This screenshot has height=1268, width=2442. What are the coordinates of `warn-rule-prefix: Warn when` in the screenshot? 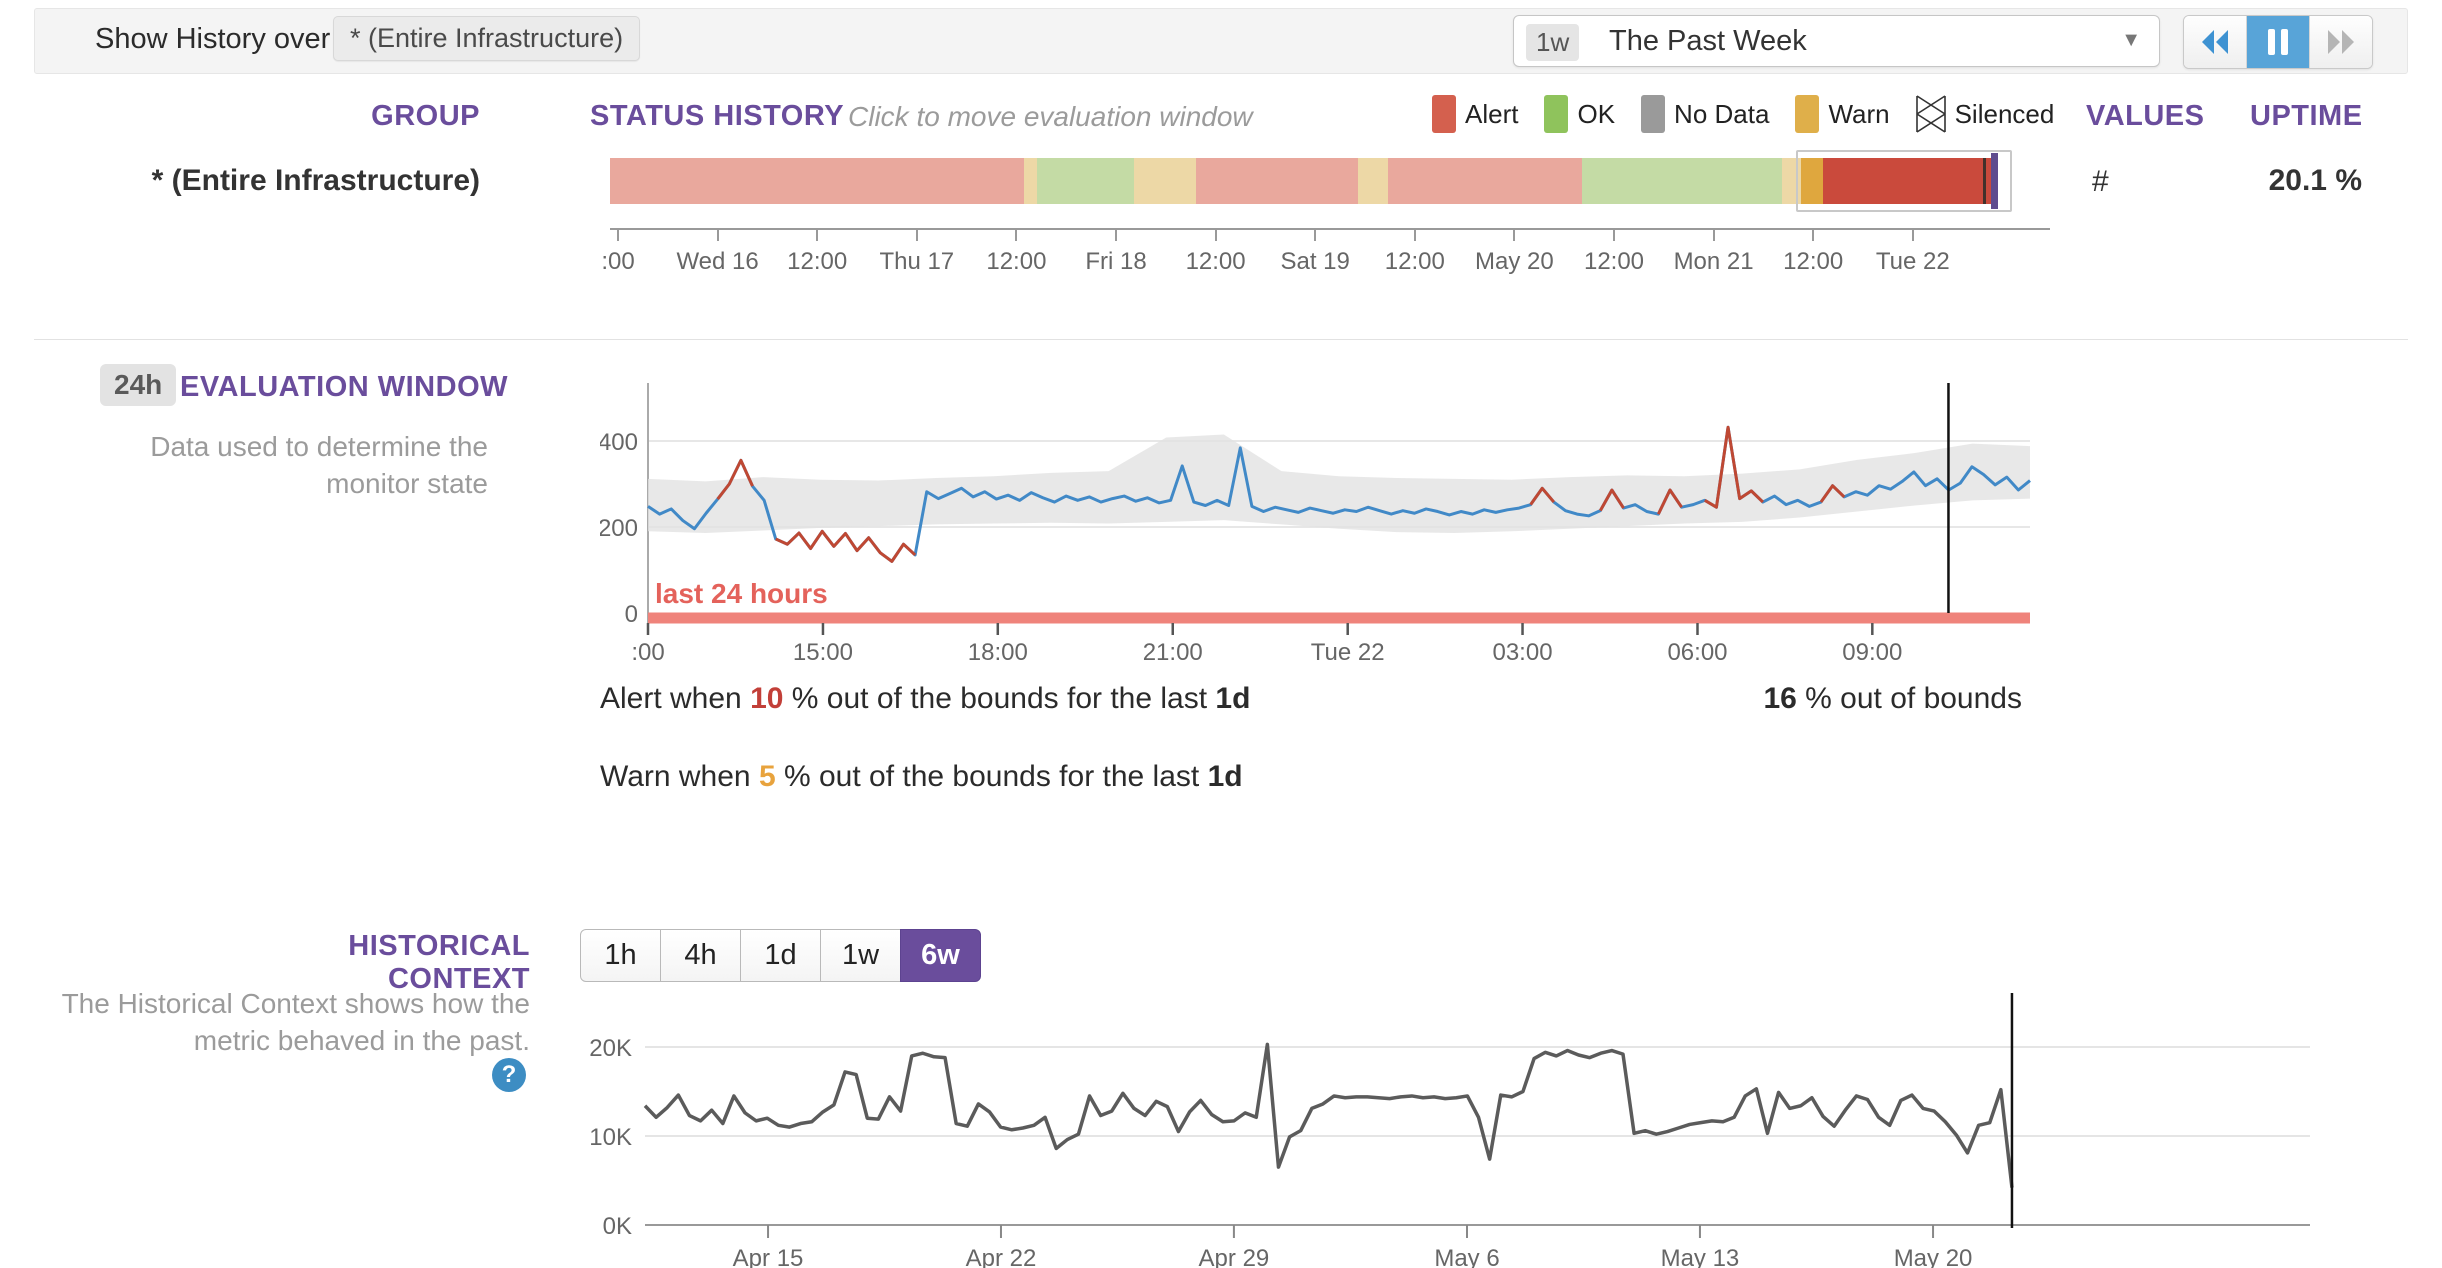 It's located at (679, 776).